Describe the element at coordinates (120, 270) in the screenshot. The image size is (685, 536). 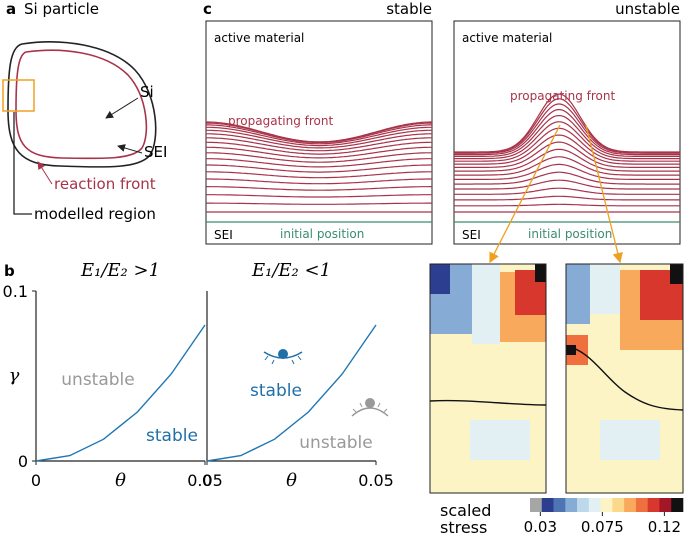
I see `chart-title: E₁/E₂ >1` at that location.